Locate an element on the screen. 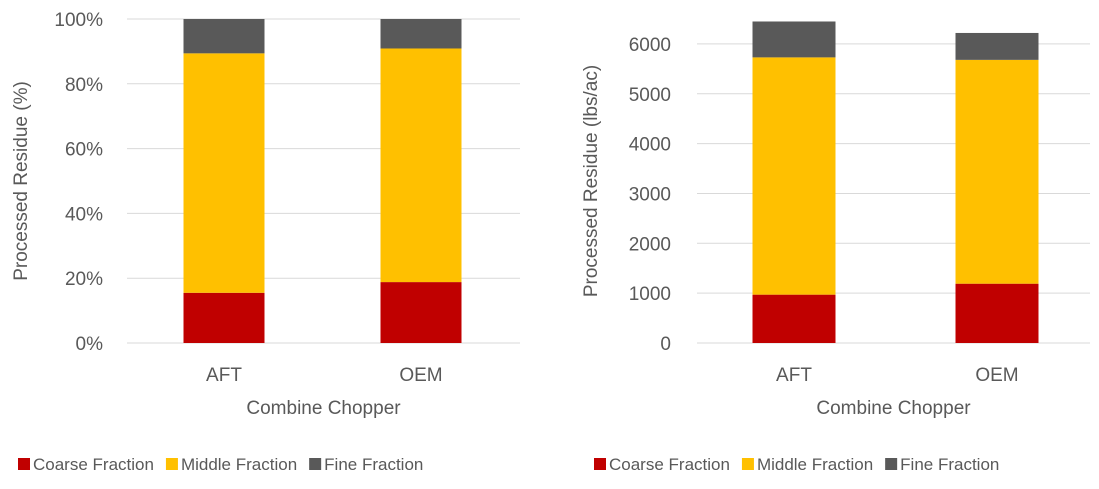 Image resolution: width=1099 pixels, height=489 pixels. chart-1-legend-label-fine-fraction: Fine Fraction is located at coordinates (949, 464).